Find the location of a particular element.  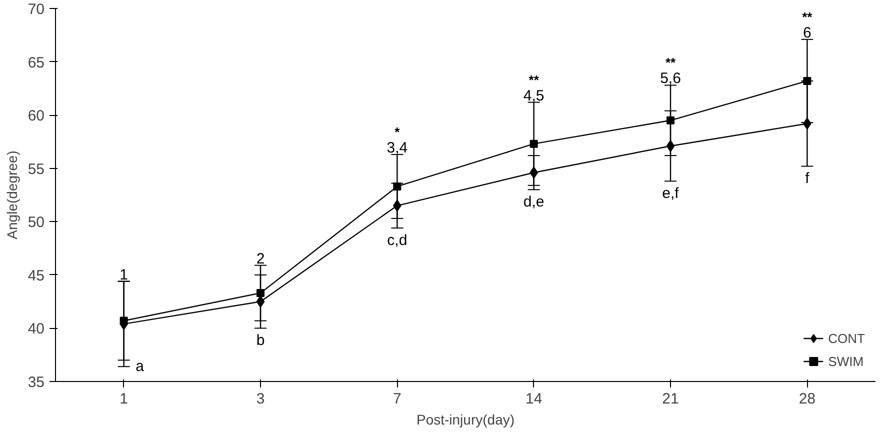

annotation: 5,6 is located at coordinates (670, 79).